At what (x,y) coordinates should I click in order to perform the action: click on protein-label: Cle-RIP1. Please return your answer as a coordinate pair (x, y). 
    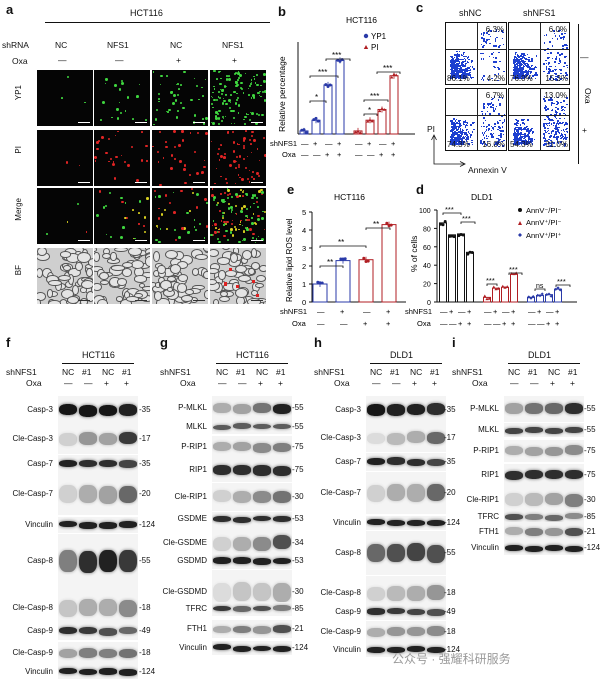
    Looking at the image, I should click on (482, 499).